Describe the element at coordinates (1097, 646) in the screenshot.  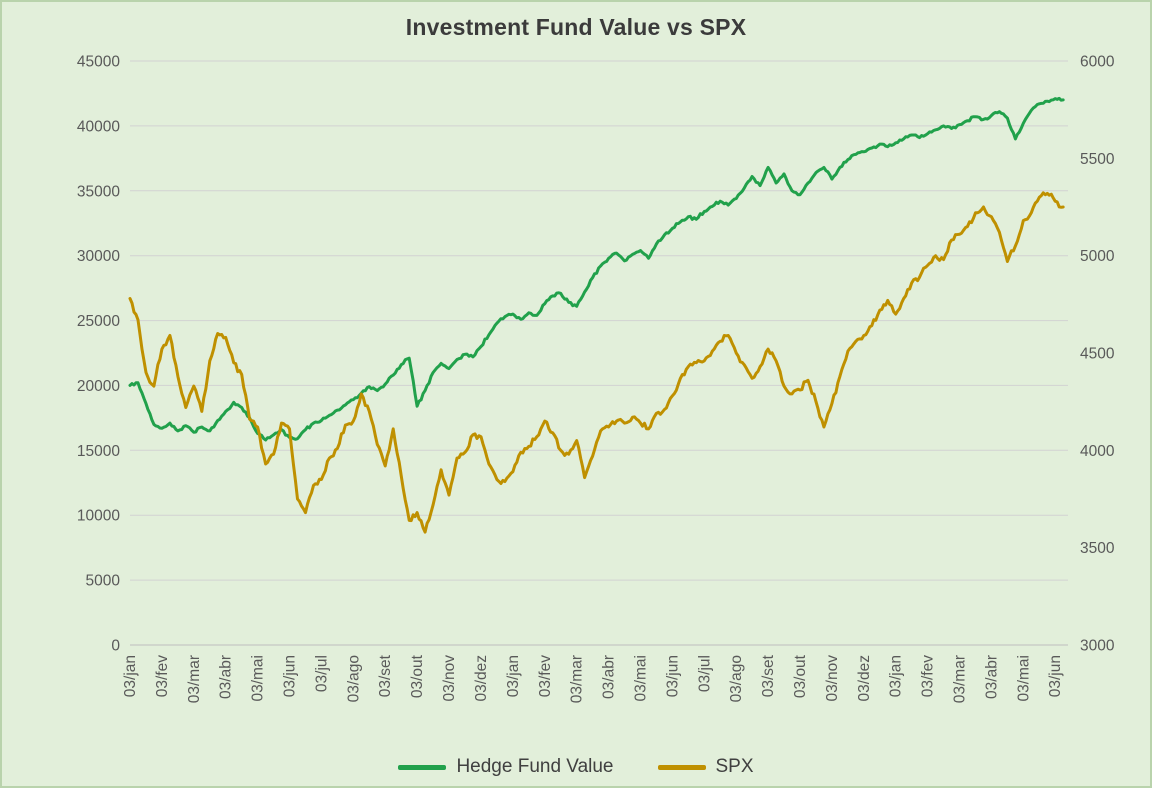
I see `svg-text: 3000` at that location.